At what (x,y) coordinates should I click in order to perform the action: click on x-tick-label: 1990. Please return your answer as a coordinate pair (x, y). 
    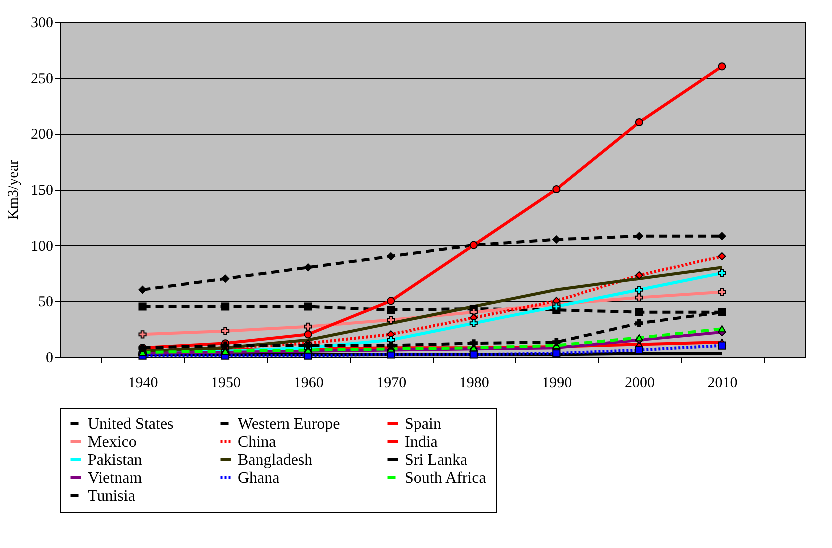
    Looking at the image, I should click on (557, 384).